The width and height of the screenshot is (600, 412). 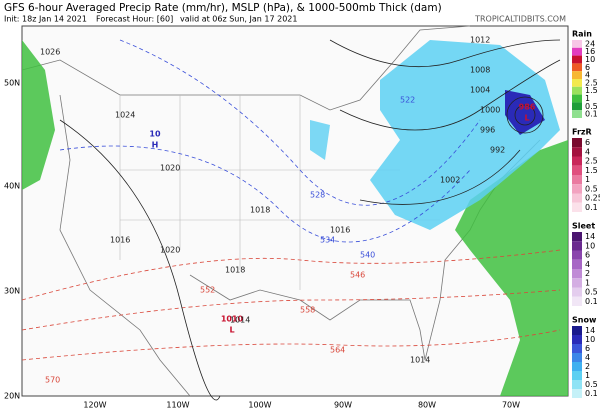 I want to click on lat-label: 50N, so click(x=12, y=83).